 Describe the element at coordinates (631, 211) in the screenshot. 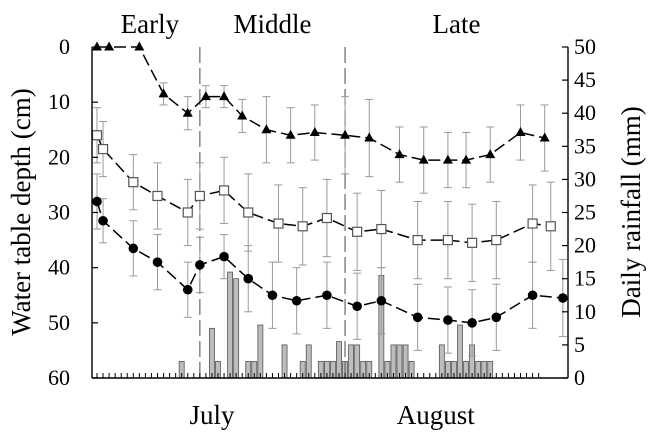

I see `y2-axis-title: Daily rainfall (mm)` at that location.